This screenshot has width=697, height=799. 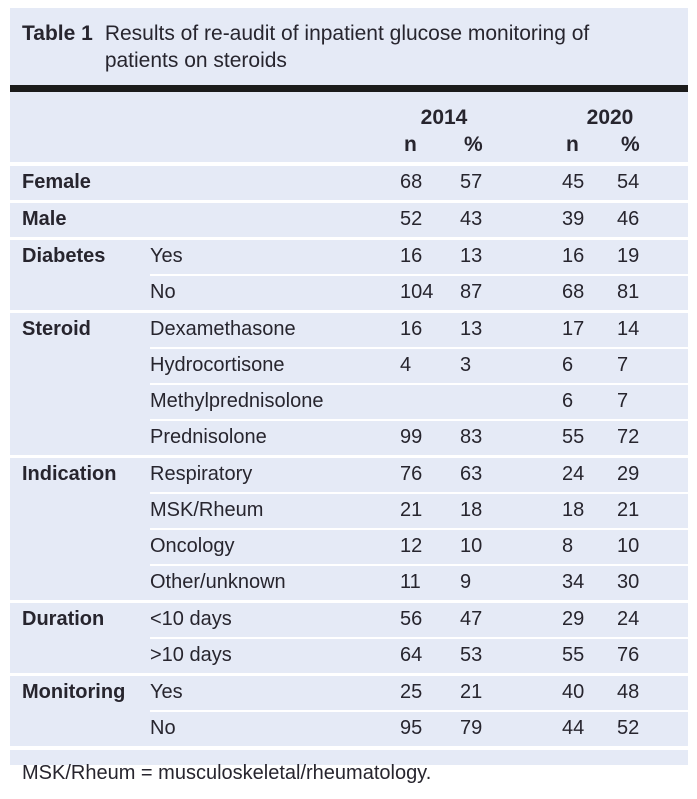 What do you see at coordinates (589, 509) in the screenshot?
I see `value-2020-n: 18` at bounding box center [589, 509].